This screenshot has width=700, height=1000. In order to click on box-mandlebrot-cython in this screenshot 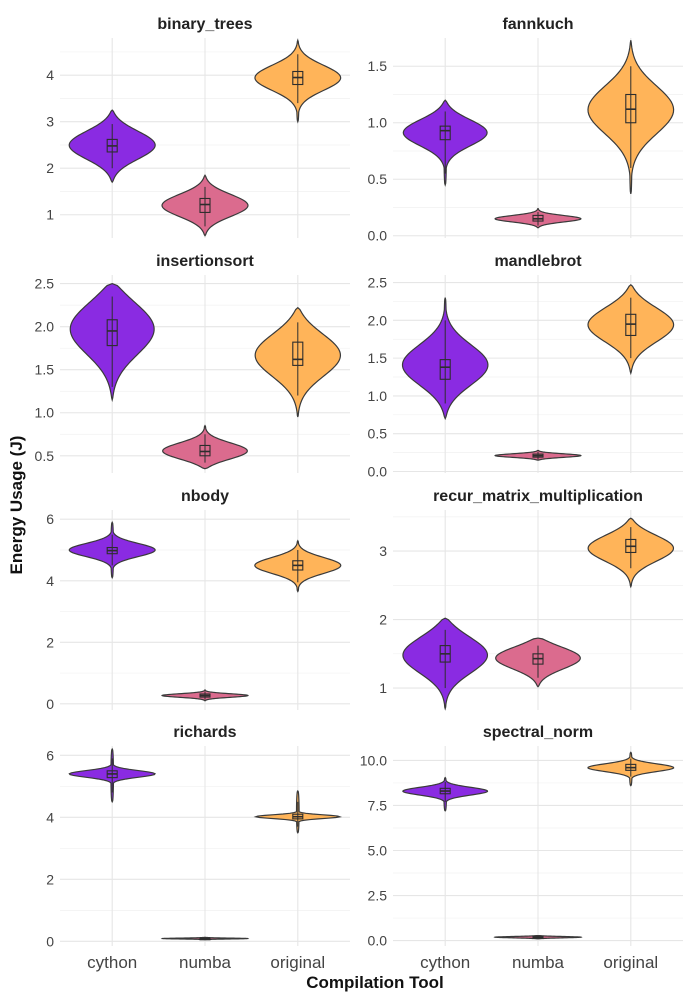, I will do `click(445, 369)`.